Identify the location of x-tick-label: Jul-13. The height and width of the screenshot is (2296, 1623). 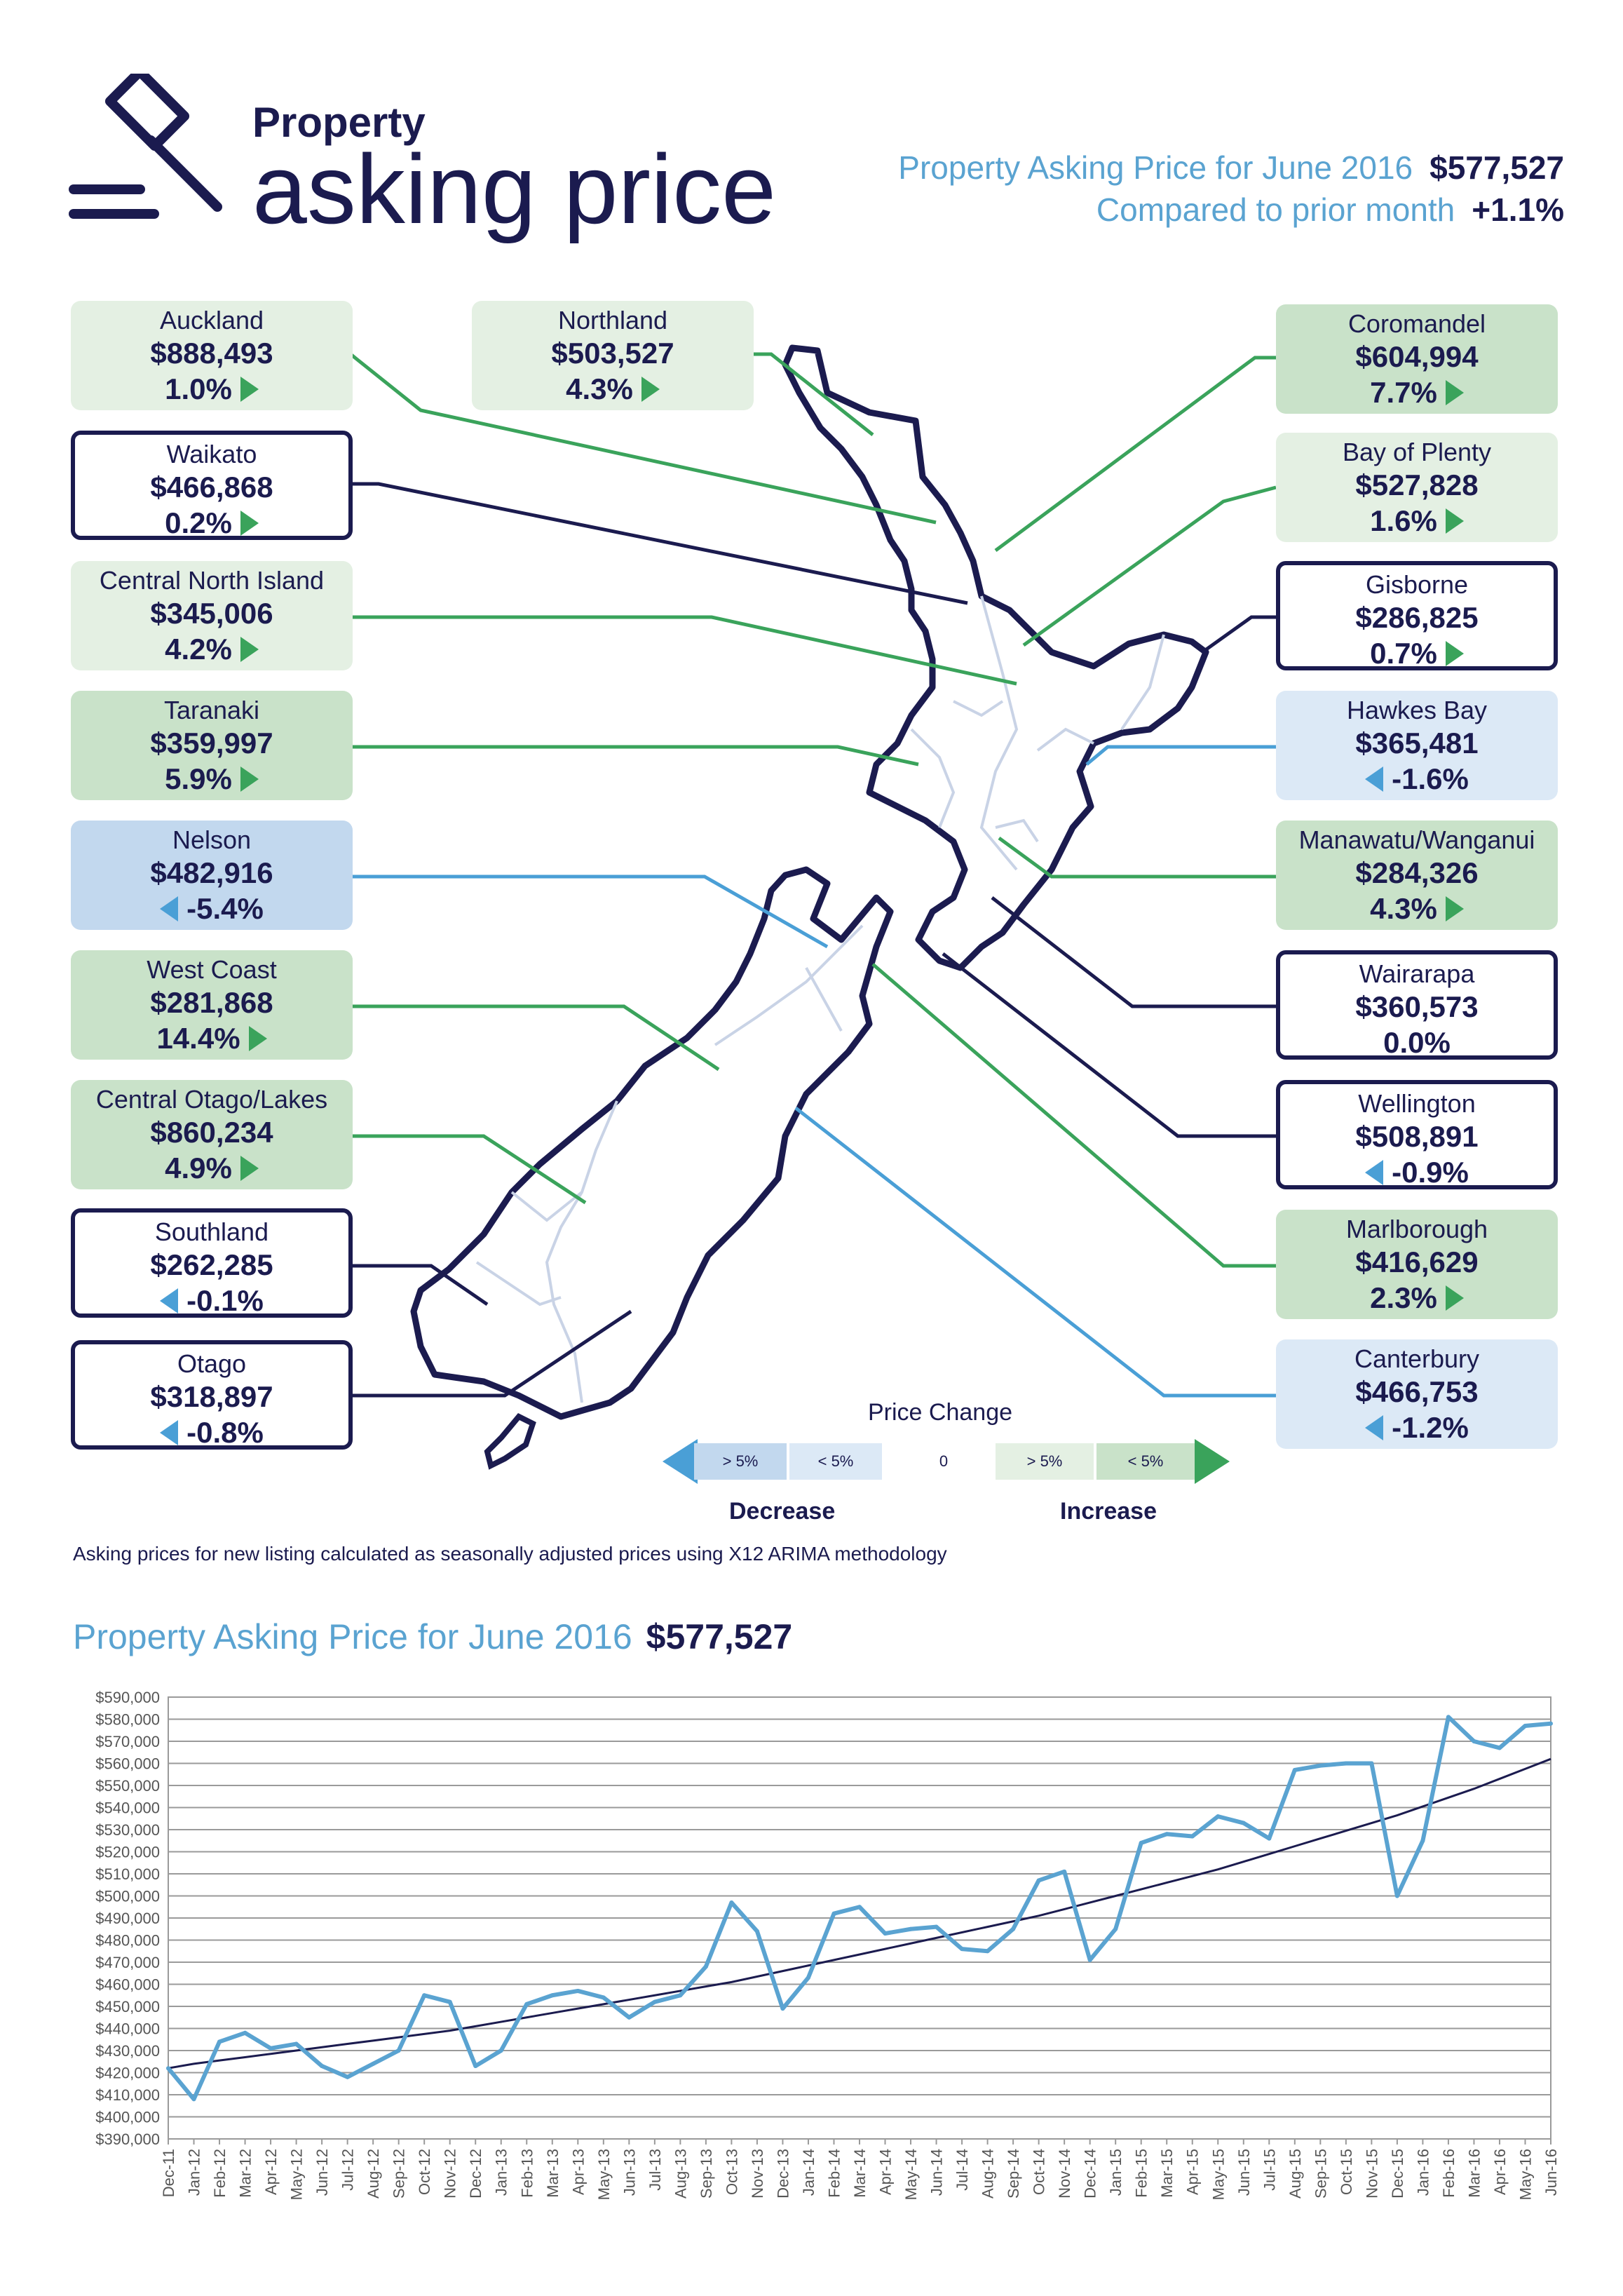
(655, 2170).